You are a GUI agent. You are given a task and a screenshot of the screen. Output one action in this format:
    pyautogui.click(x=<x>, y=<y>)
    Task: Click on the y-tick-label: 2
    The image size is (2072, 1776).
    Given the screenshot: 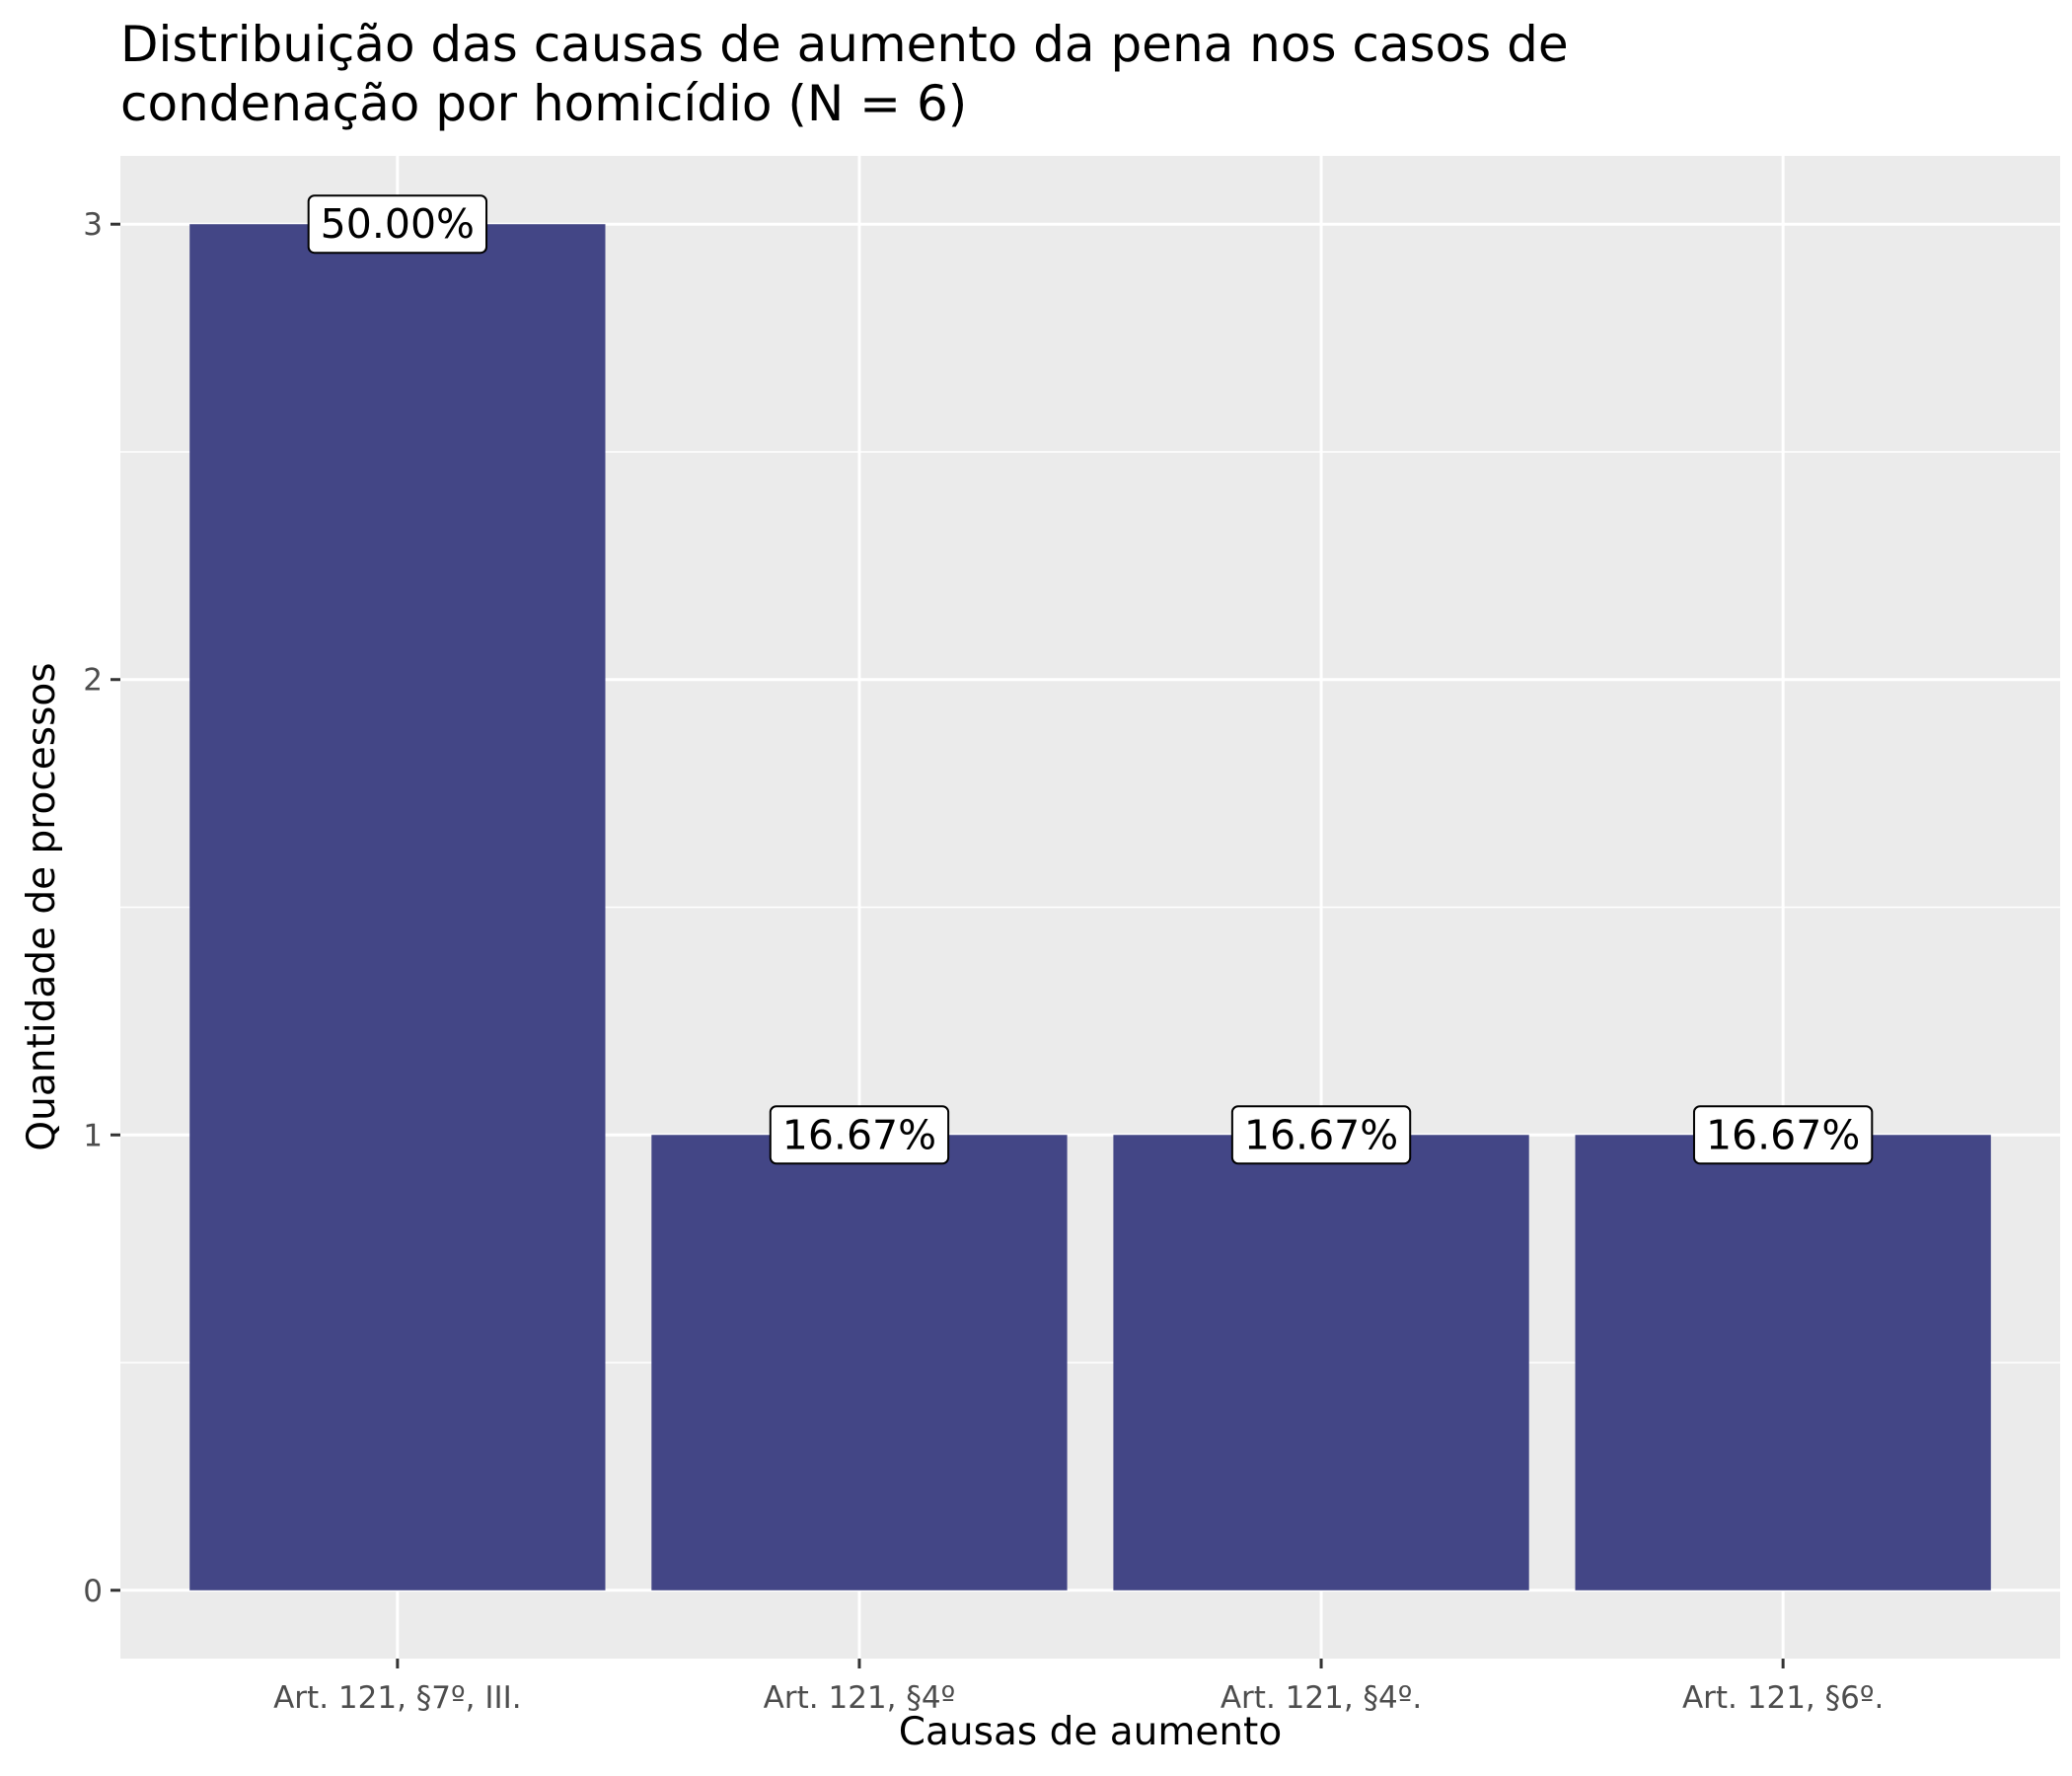 What is the action you would take?
    pyautogui.click(x=93, y=681)
    